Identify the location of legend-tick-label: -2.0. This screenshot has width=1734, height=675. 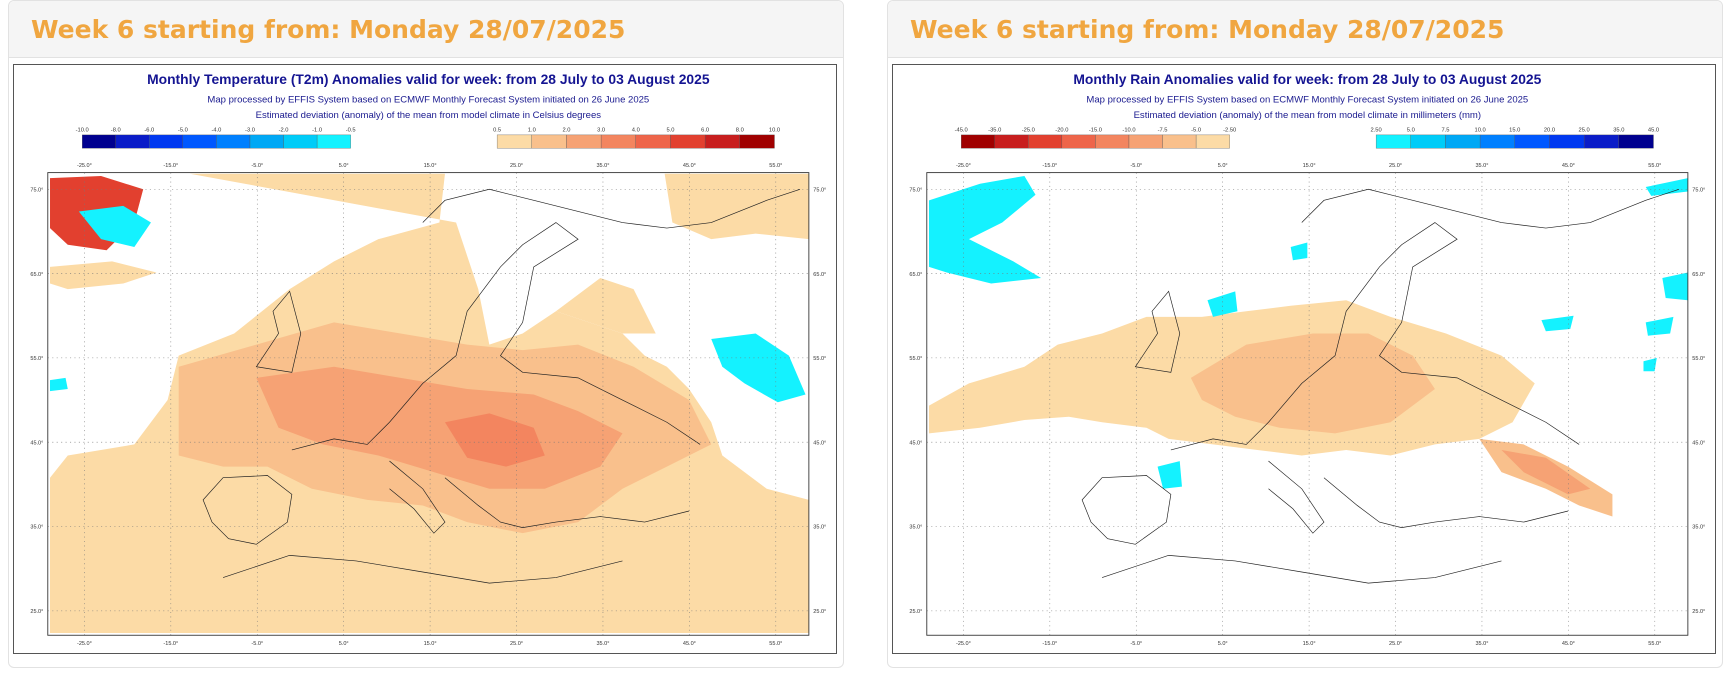
(284, 131).